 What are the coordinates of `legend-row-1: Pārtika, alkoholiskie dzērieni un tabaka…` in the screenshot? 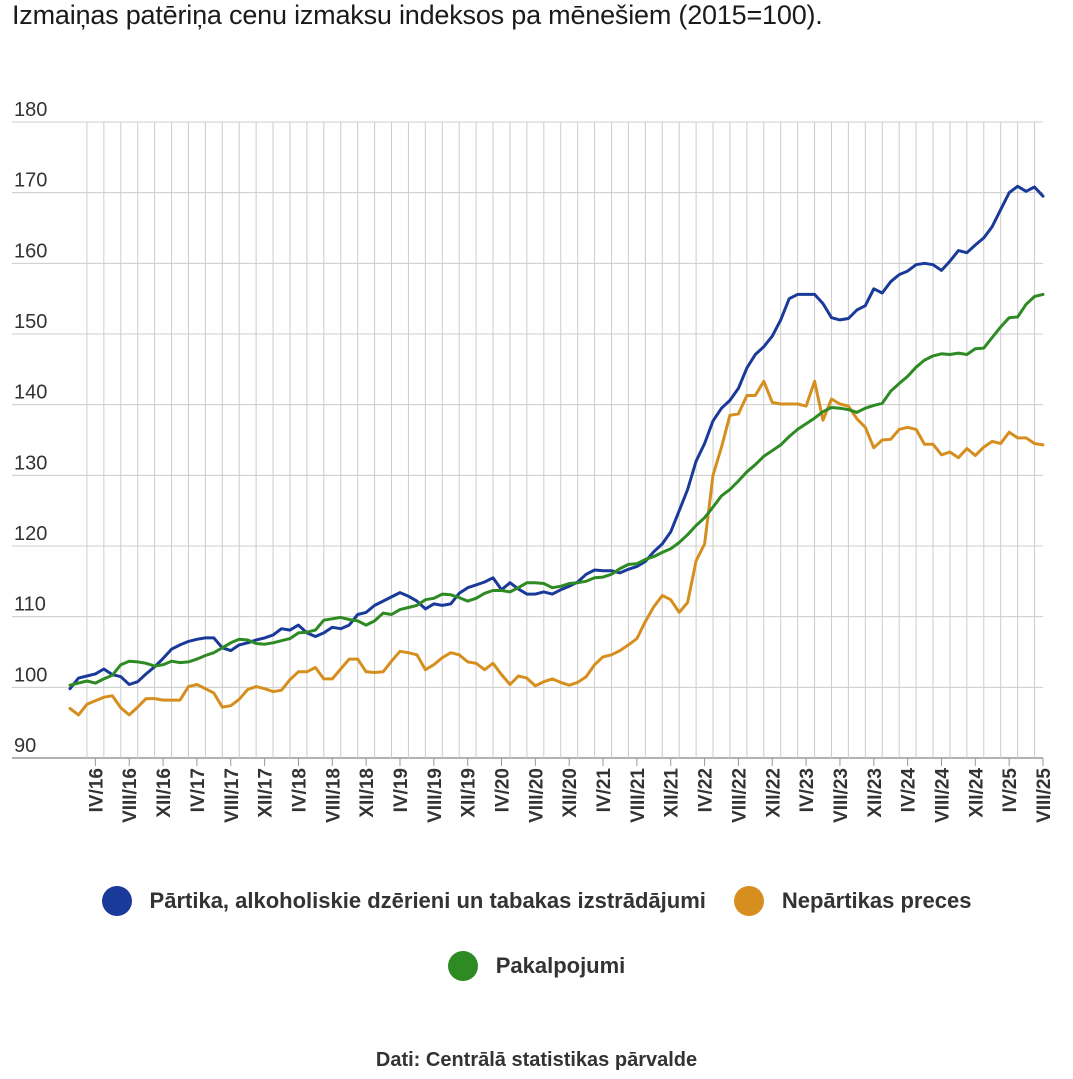 It's located at (536, 901).